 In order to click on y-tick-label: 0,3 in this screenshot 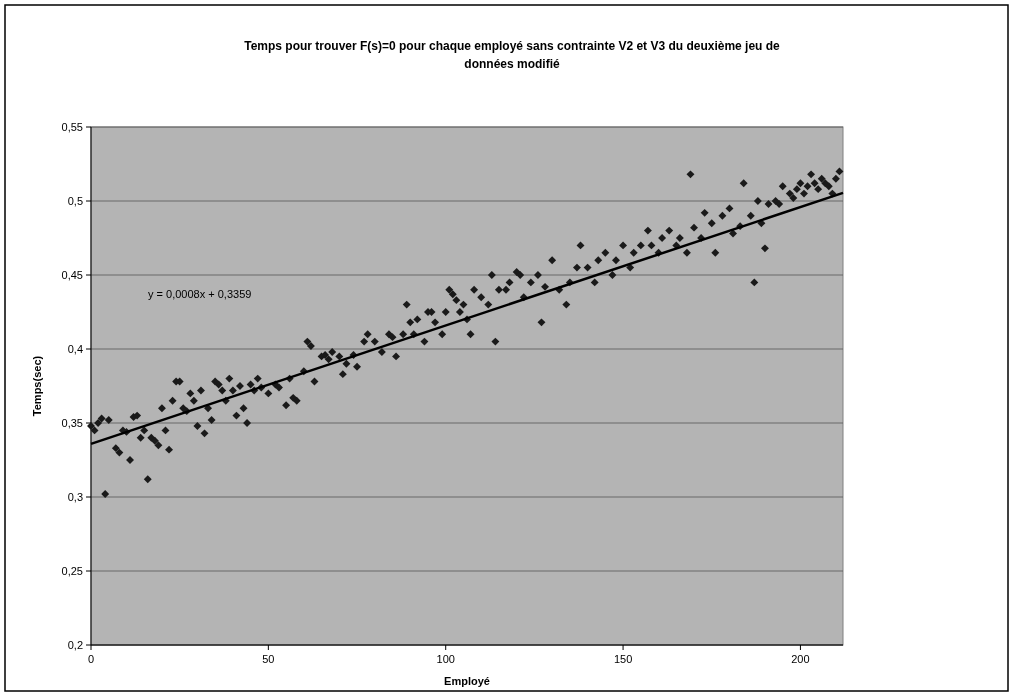, I will do `click(75, 496)`.